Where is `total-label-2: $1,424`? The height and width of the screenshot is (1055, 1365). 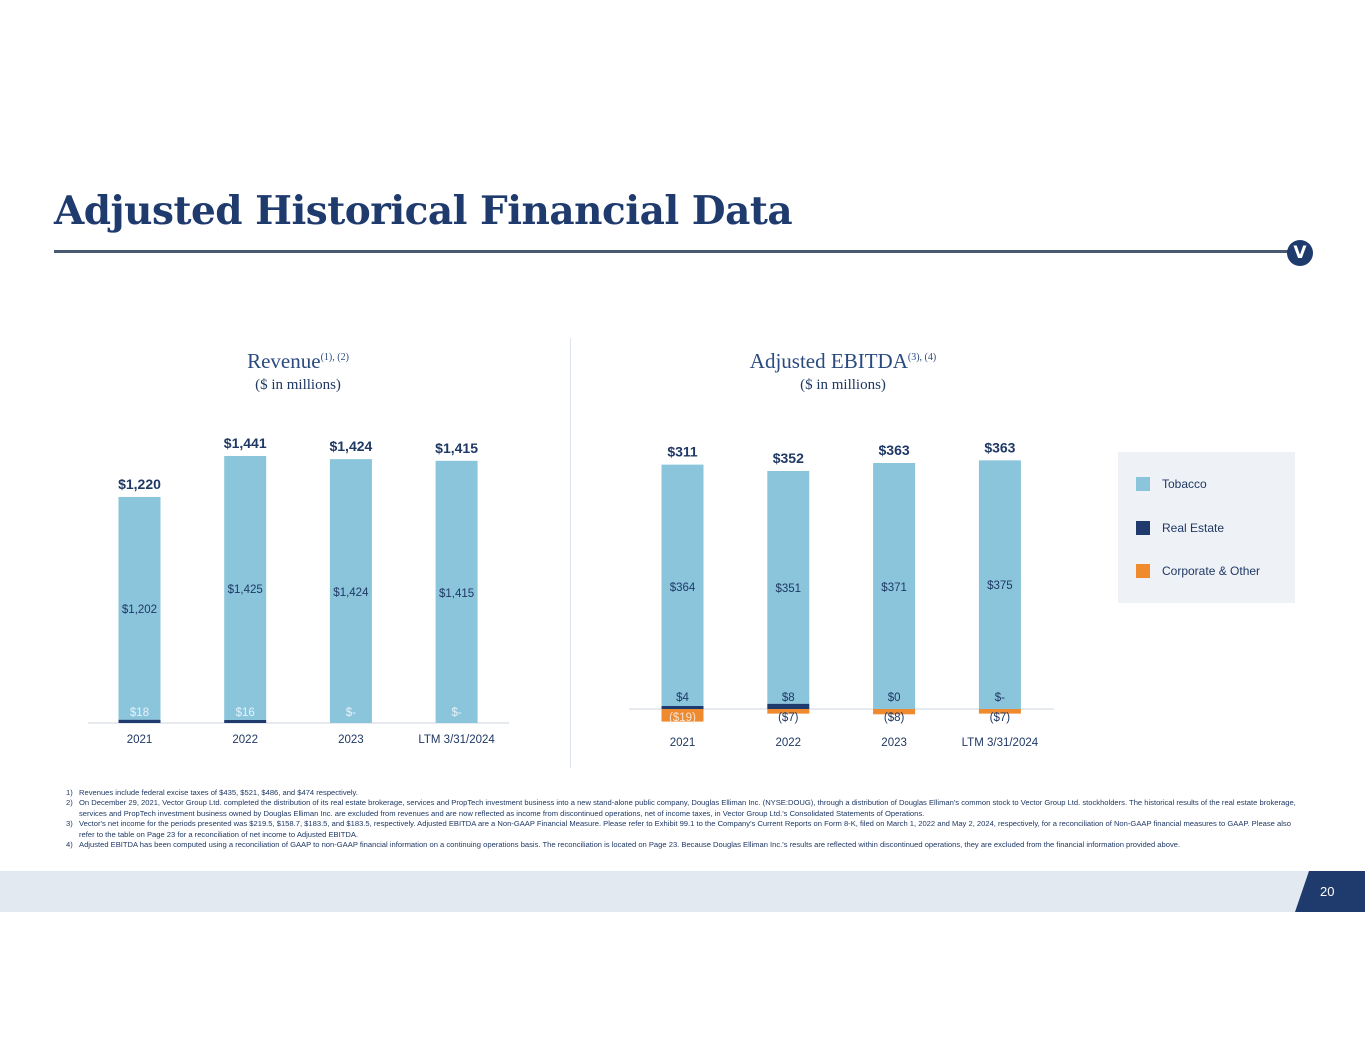 total-label-2: $1,424 is located at coordinates (350, 446).